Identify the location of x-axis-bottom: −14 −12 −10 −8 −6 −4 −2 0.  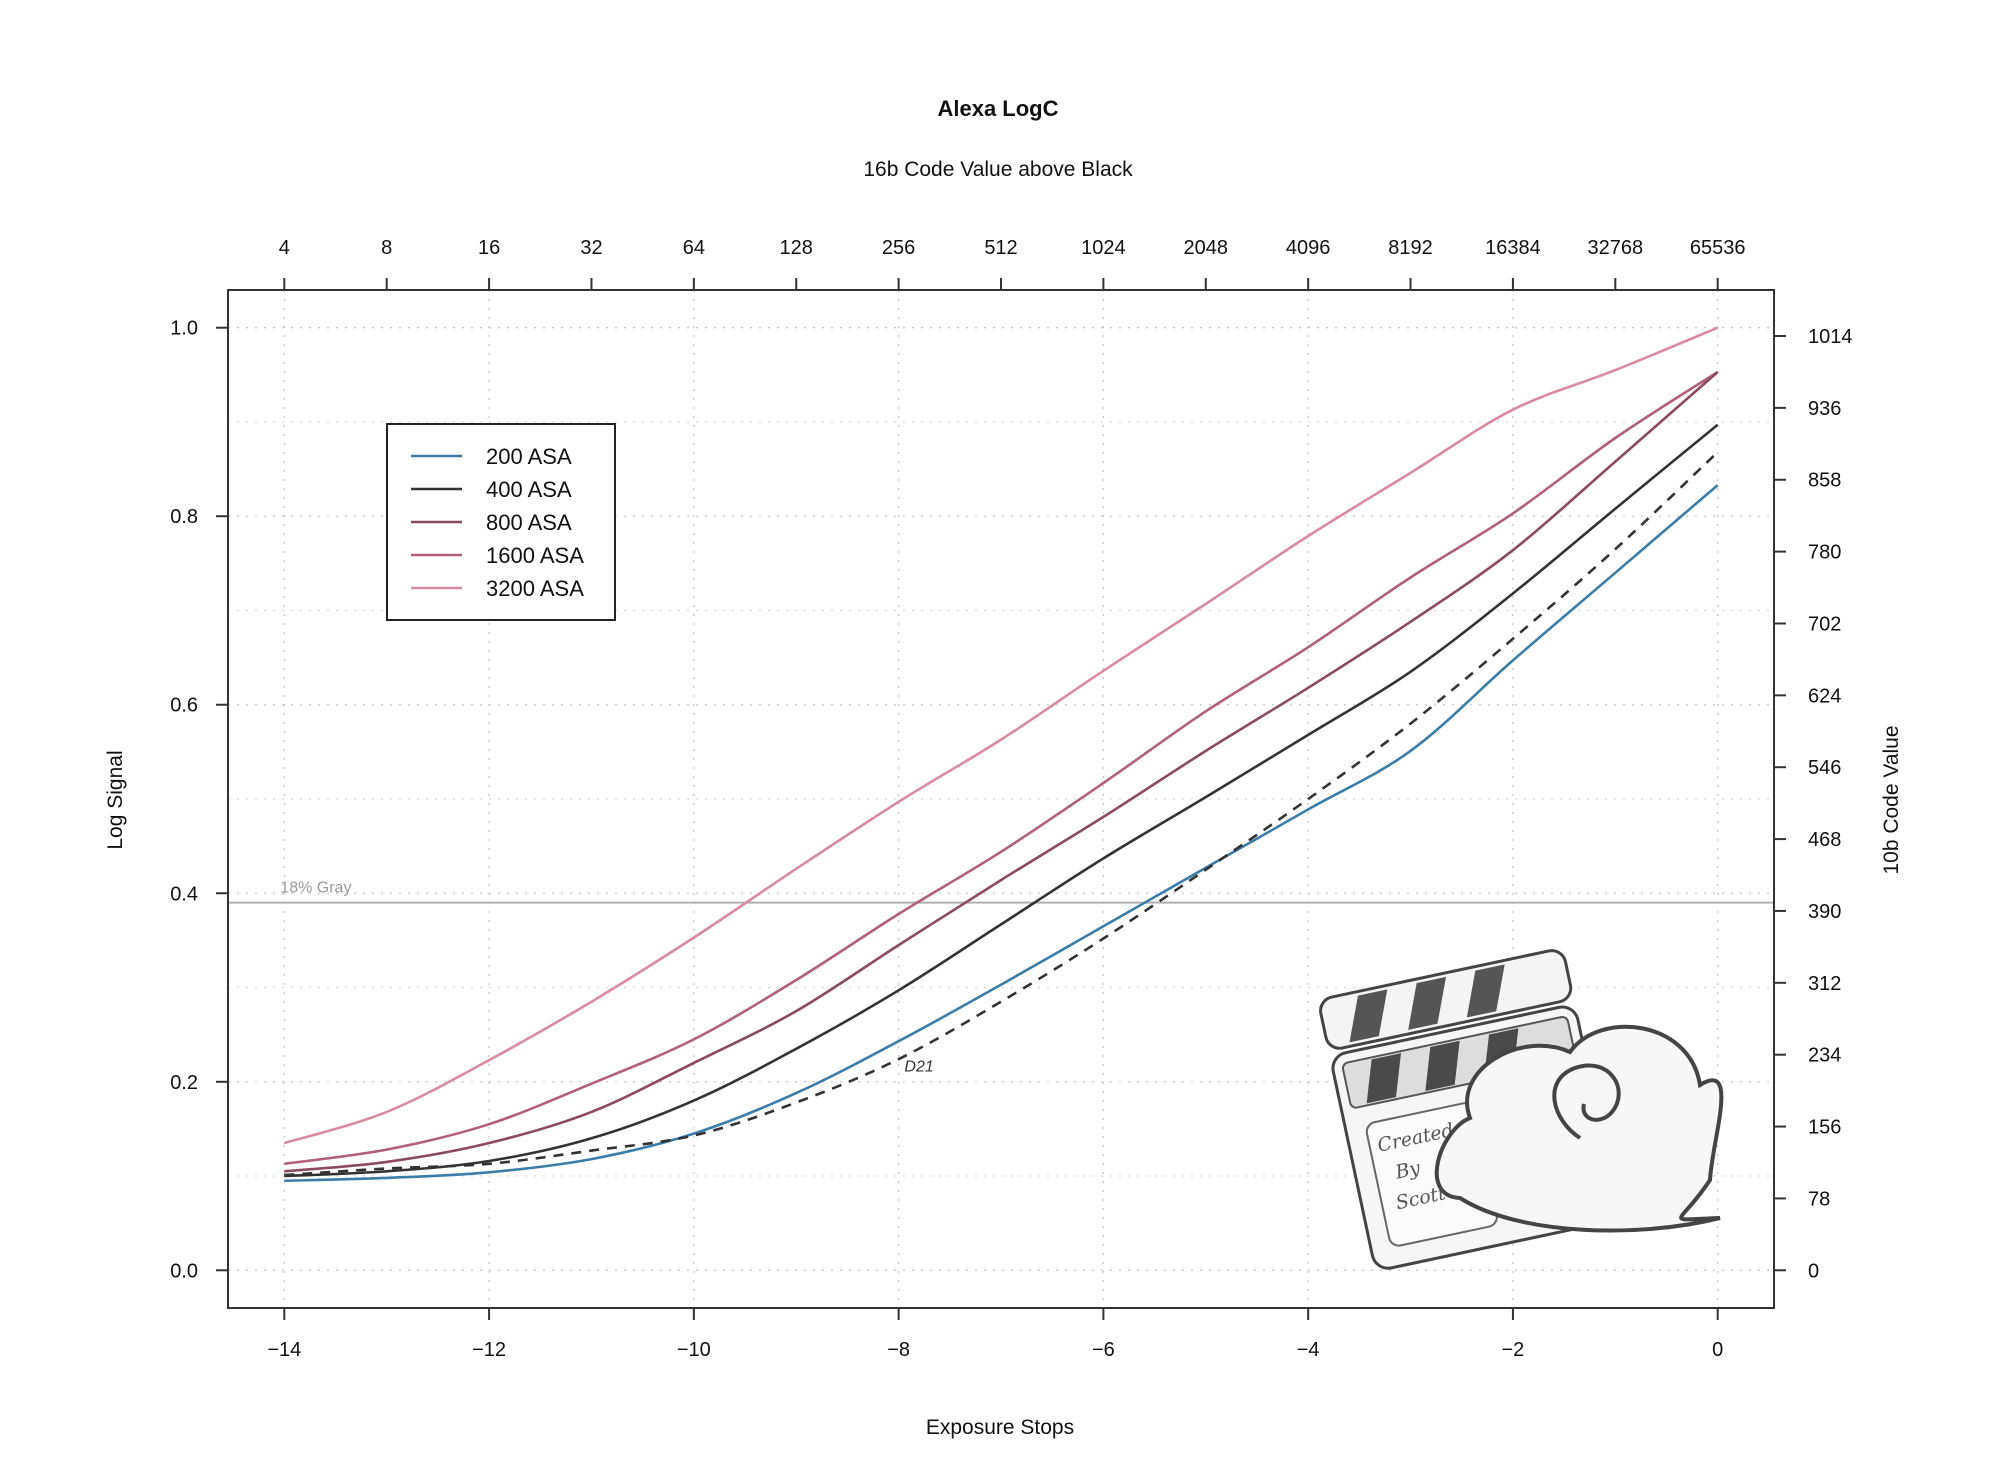
(995, 1334).